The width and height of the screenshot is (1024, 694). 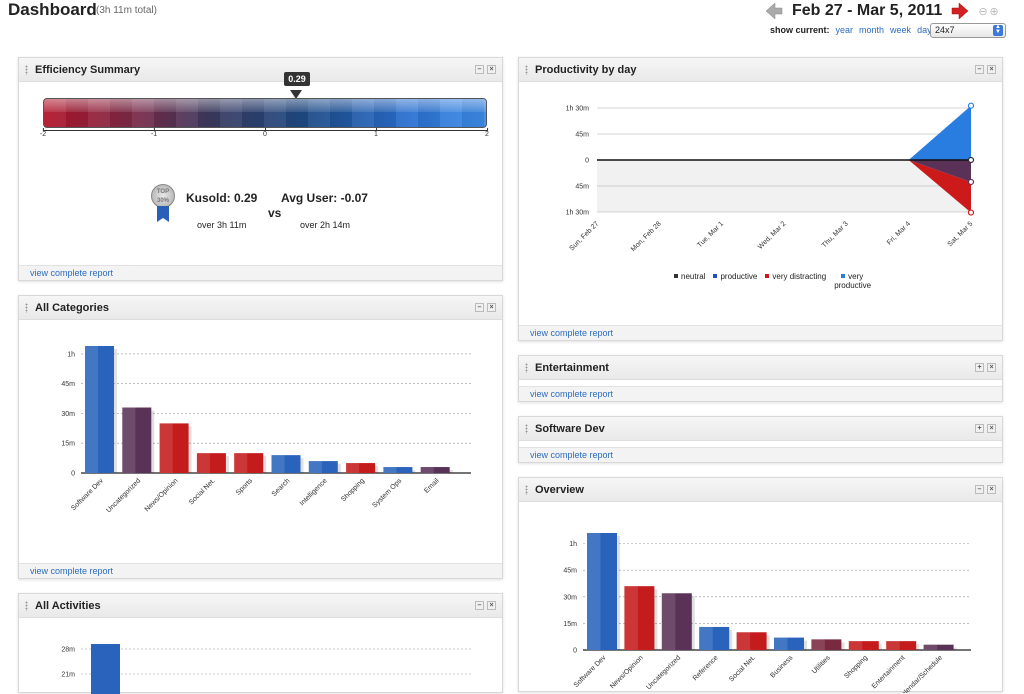 What do you see at coordinates (586, 70) in the screenshot?
I see `panel-title: Productivity by day` at bounding box center [586, 70].